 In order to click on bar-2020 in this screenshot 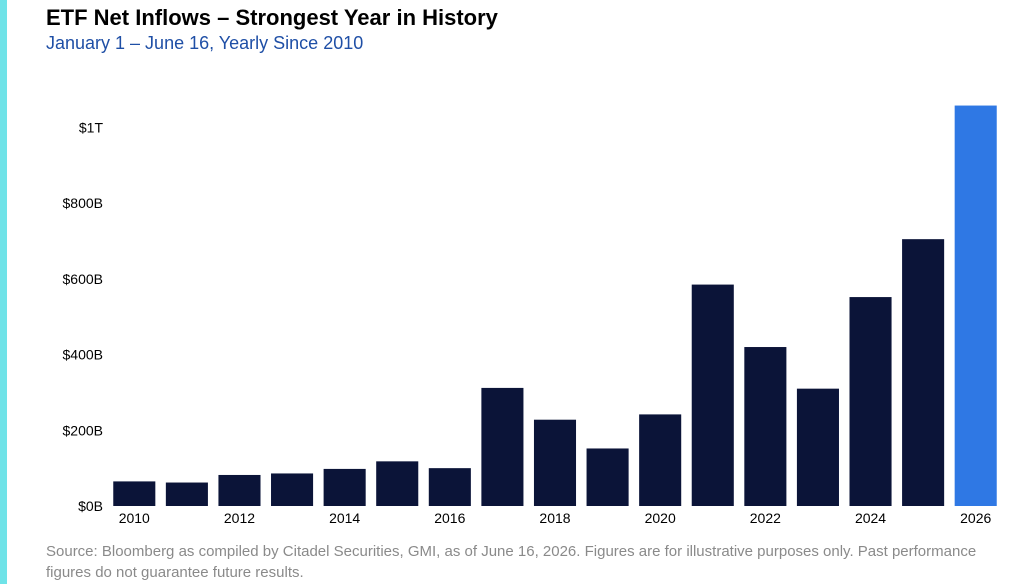, I will do `click(660, 460)`.